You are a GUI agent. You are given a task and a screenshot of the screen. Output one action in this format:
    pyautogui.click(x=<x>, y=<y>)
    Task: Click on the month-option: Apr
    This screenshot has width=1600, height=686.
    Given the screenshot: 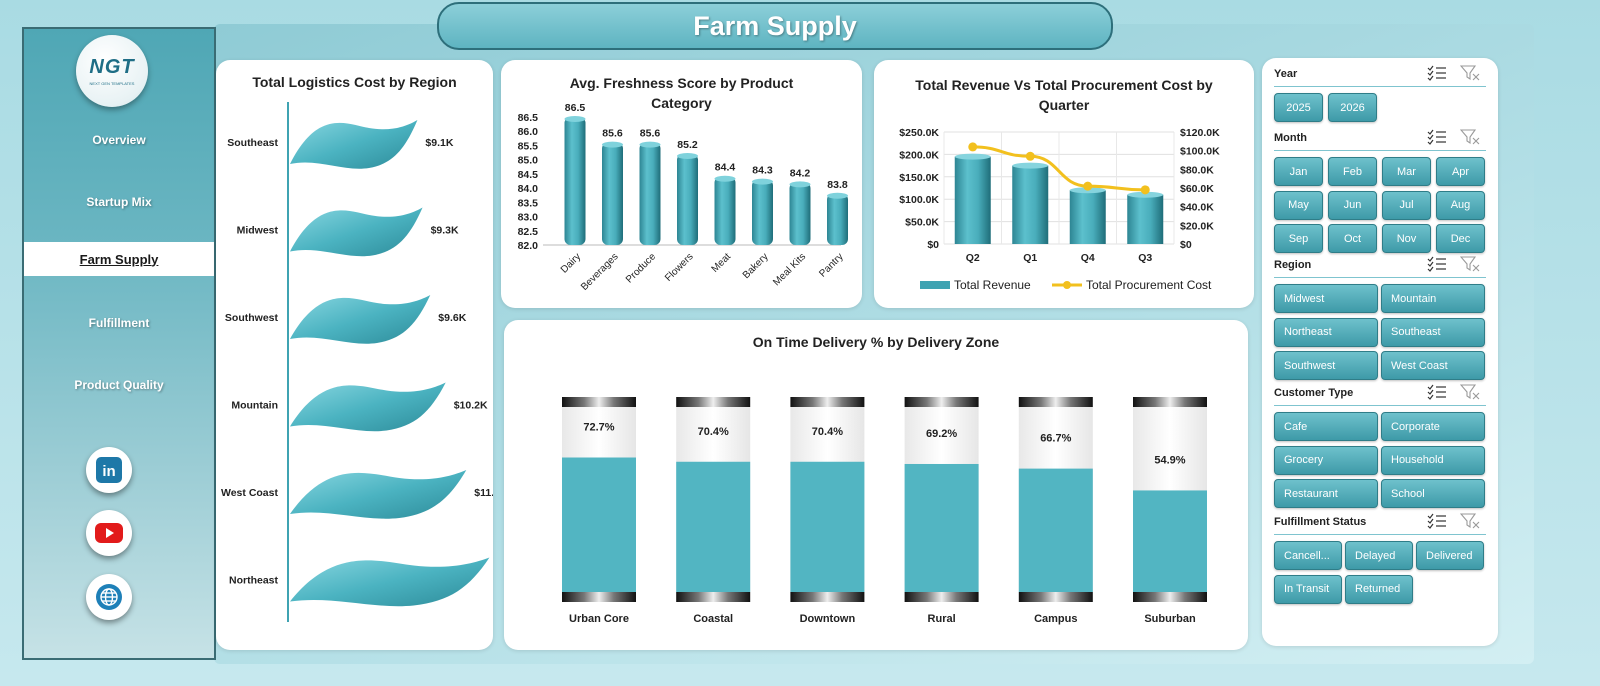 What is the action you would take?
    pyautogui.click(x=1460, y=171)
    